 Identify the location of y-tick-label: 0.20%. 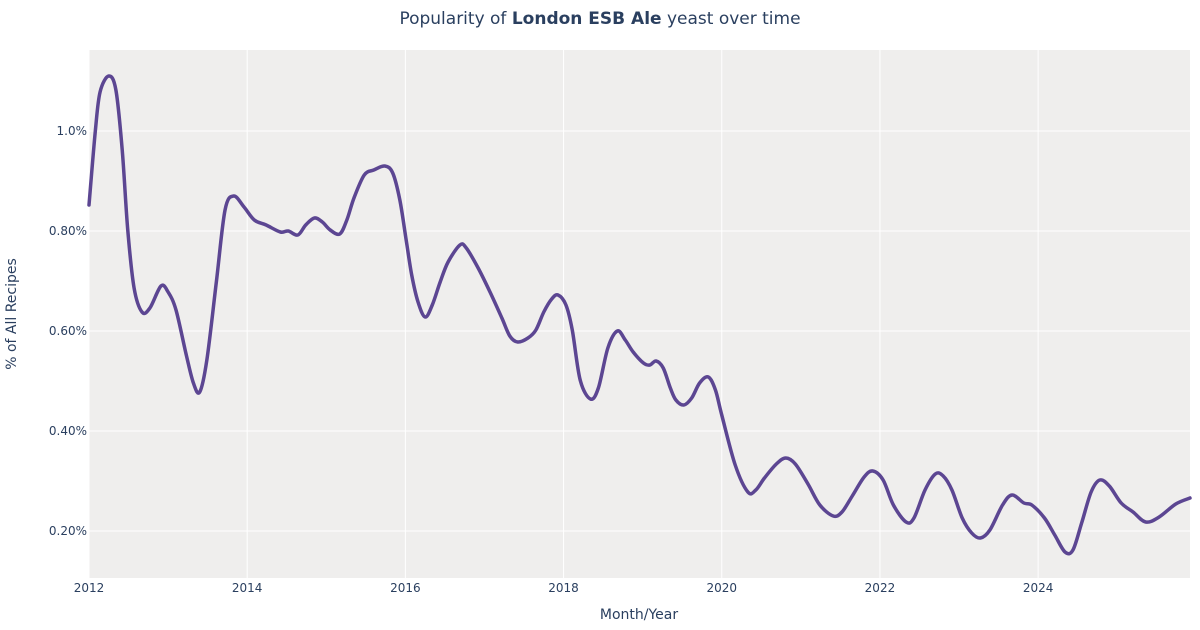
(68, 531).